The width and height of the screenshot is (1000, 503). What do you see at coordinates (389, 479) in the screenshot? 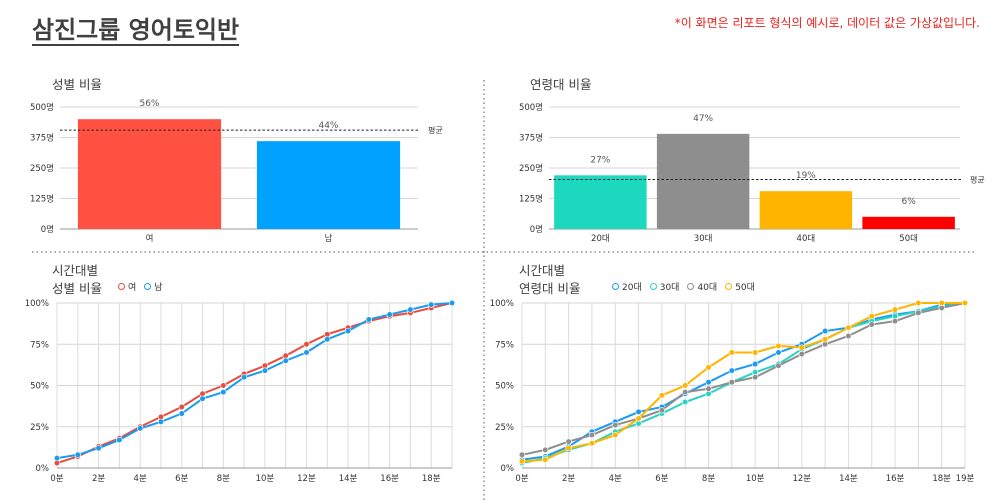
I see `time-gender-xtick-label: 16분` at bounding box center [389, 479].